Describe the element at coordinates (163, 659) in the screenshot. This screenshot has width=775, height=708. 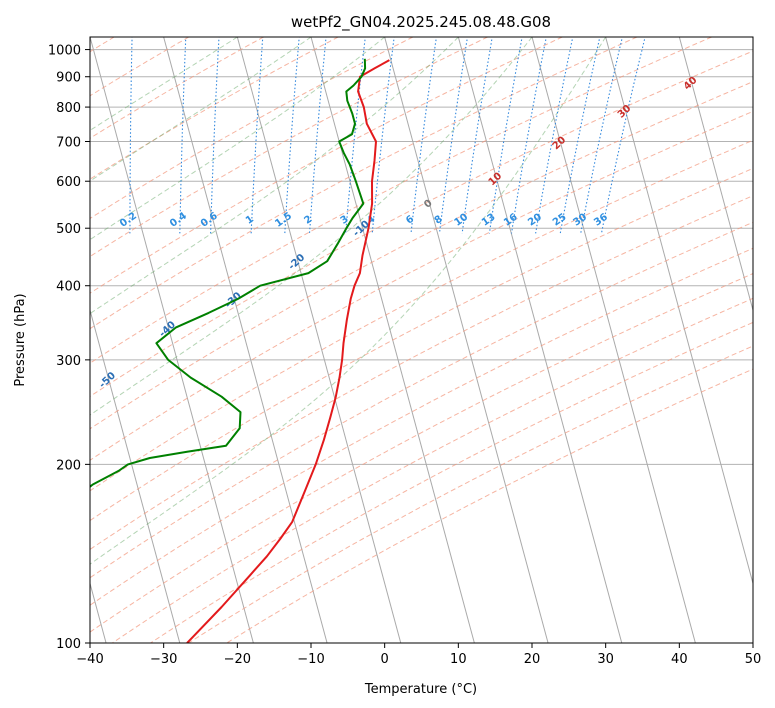
I see `x-tick-label: −30` at that location.